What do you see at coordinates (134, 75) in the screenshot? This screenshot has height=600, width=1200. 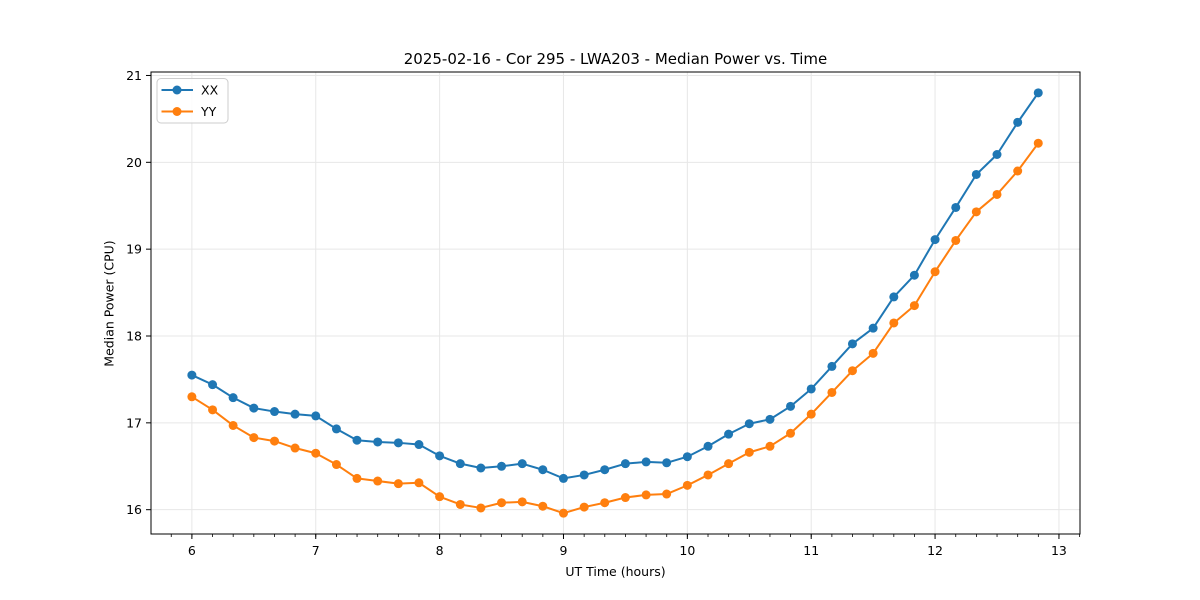 I see `y-tick-label: 21` at bounding box center [134, 75].